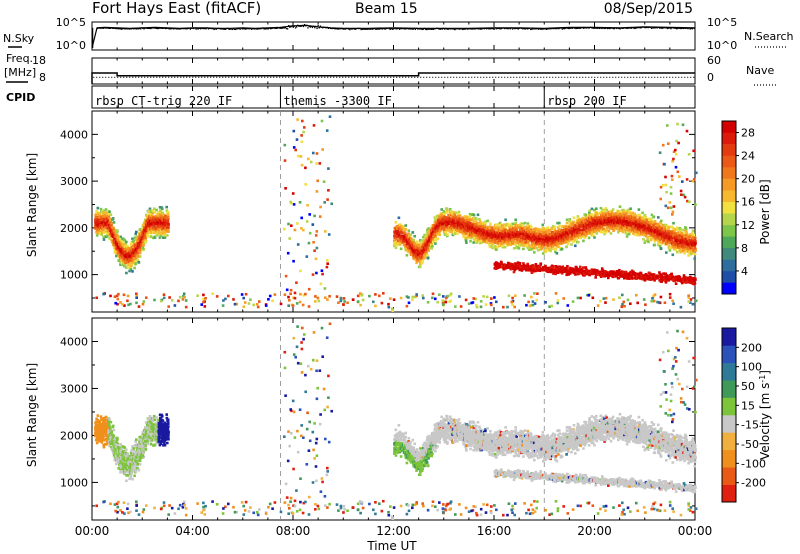 This screenshot has height=554, width=800. Describe the element at coordinates (39, 60) in the screenshot. I see `freq-tick-top: 18` at that location.